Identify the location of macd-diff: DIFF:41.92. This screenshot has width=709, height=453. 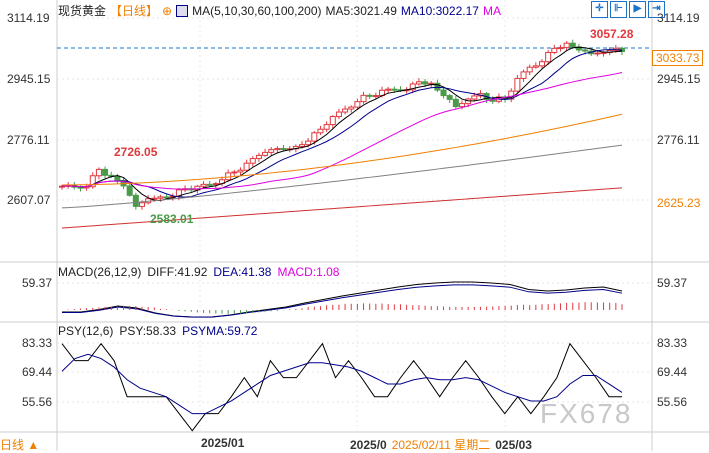
(177, 272).